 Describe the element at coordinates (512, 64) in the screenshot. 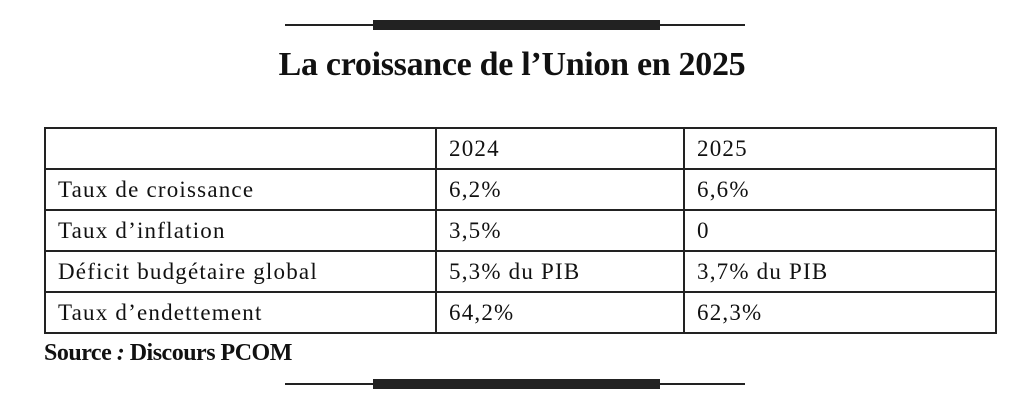

I see `title: La croissance de l’Union en 2025` at that location.